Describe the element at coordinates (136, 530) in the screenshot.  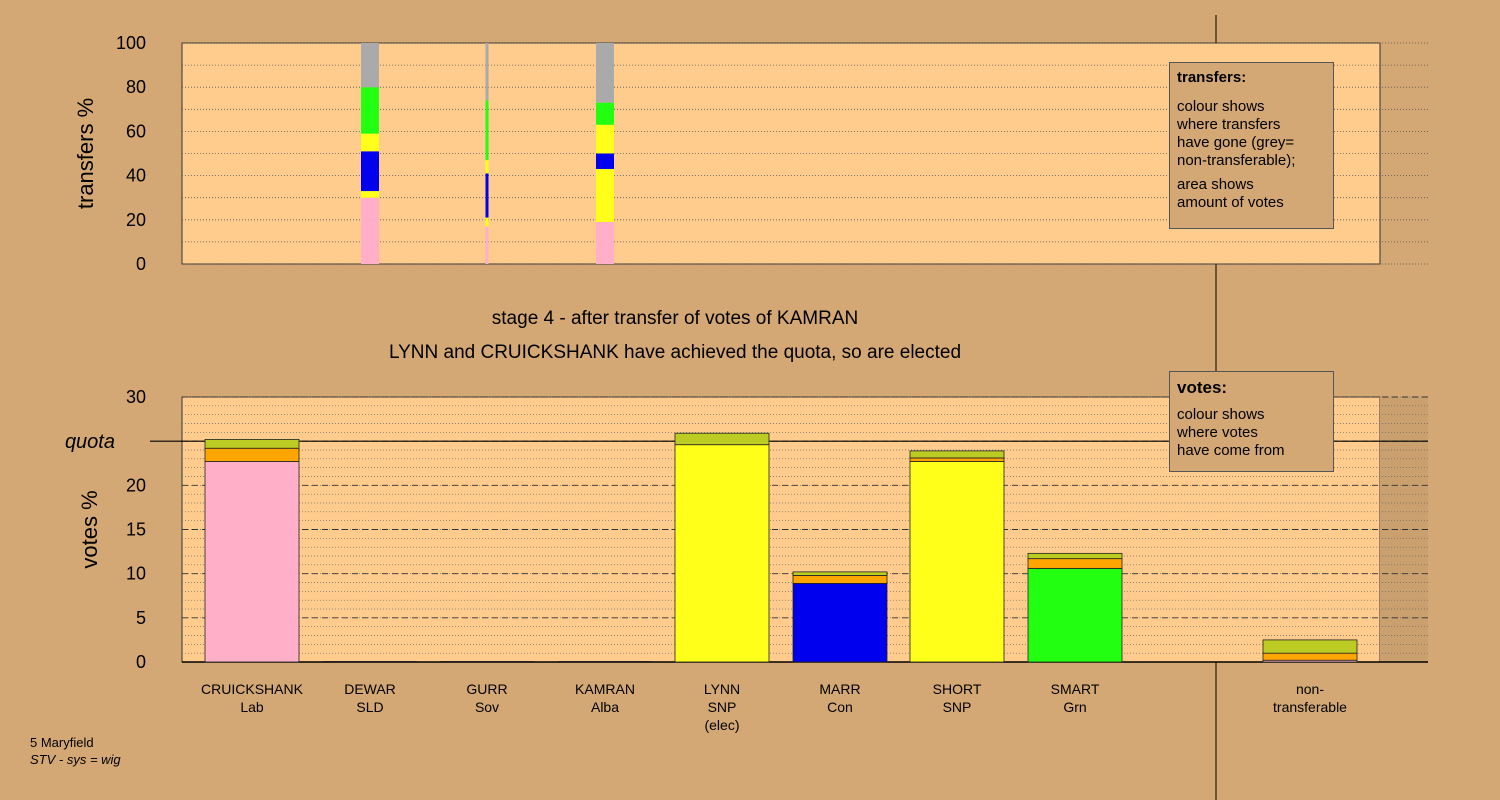
I see `votes-y-tick-label: 15` at that location.